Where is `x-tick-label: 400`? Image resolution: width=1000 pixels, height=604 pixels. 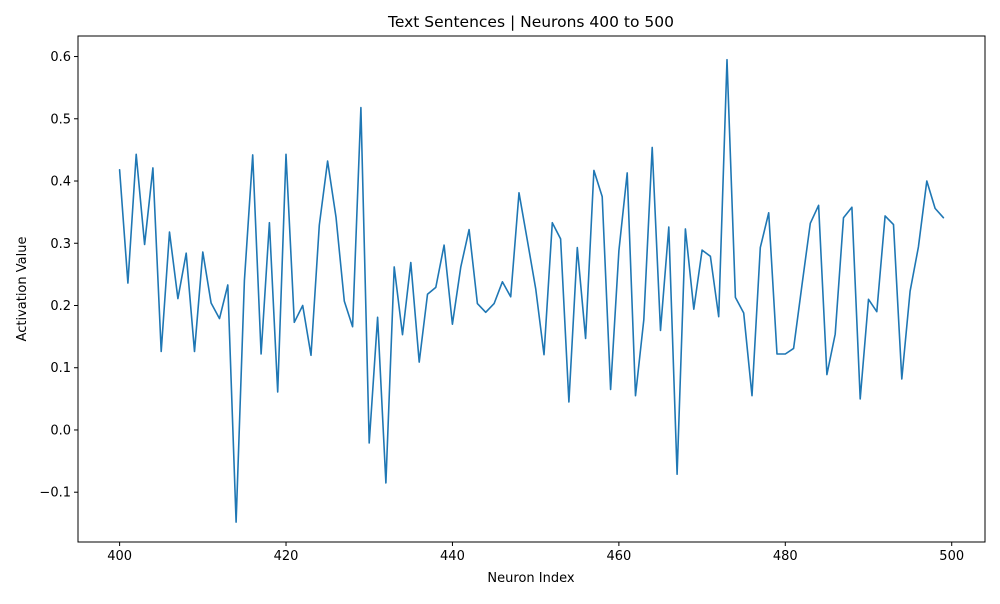 x-tick-label: 400 is located at coordinates (119, 556).